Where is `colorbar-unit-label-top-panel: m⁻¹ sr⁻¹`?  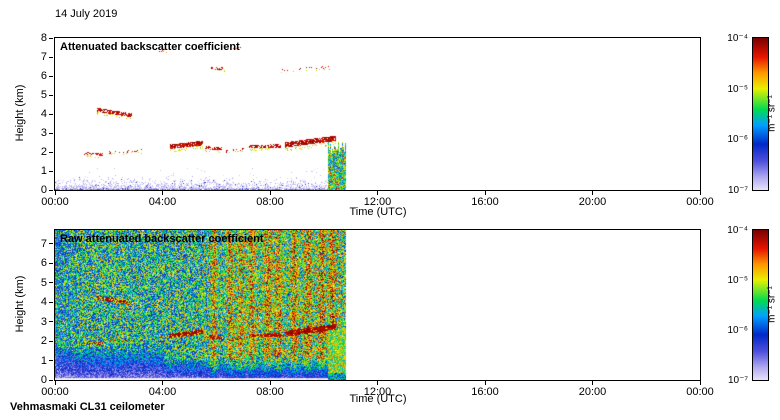 colorbar-unit-label-top-panel: m⁻¹ sr⁻¹ is located at coordinates (772, 113).